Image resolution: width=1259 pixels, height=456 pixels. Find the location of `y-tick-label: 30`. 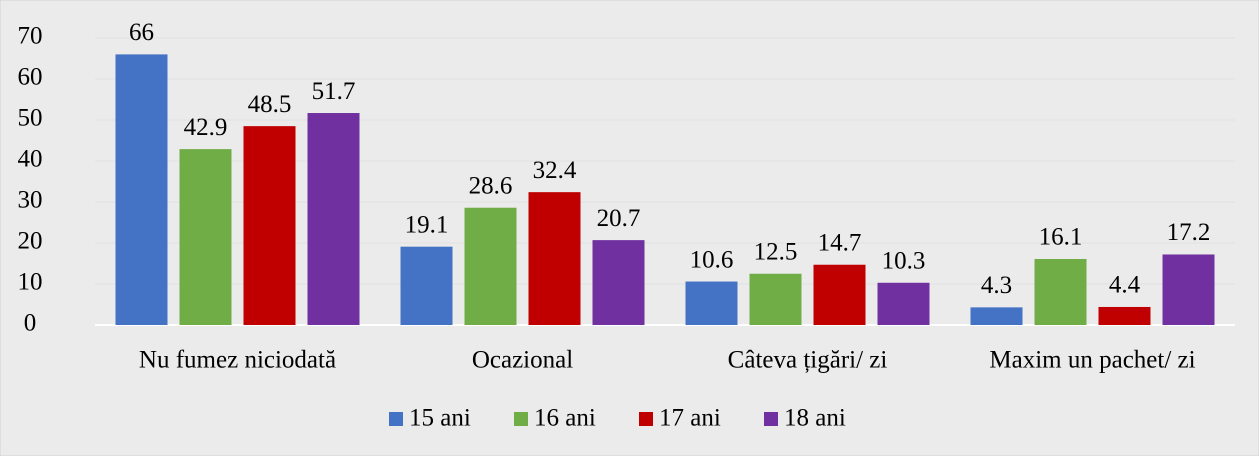

y-tick-label: 30 is located at coordinates (30, 200).